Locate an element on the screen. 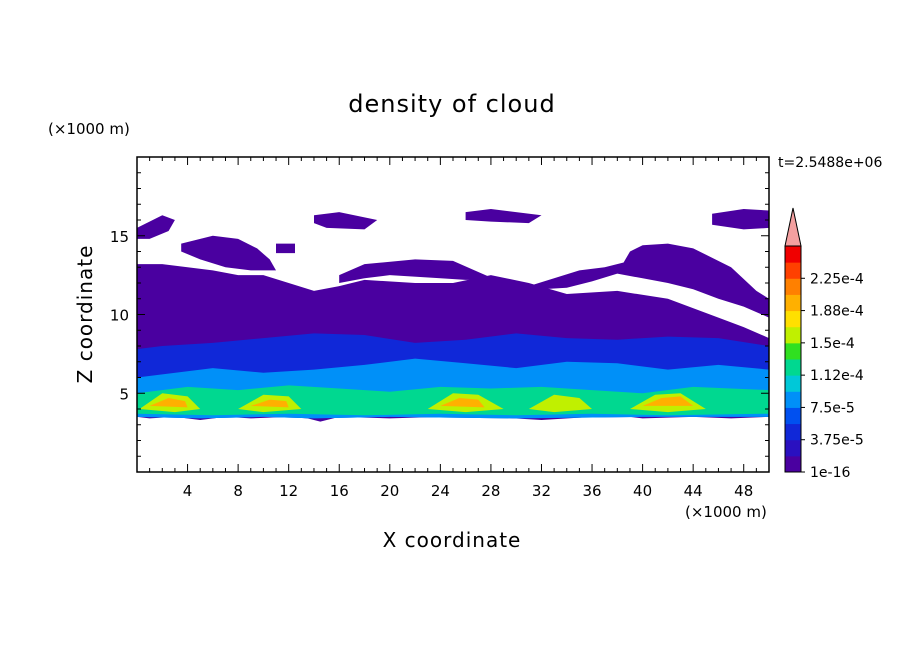 Image resolution: width=904 pixels, height=654 pixels. x-tick-label: 32 is located at coordinates (541, 491).